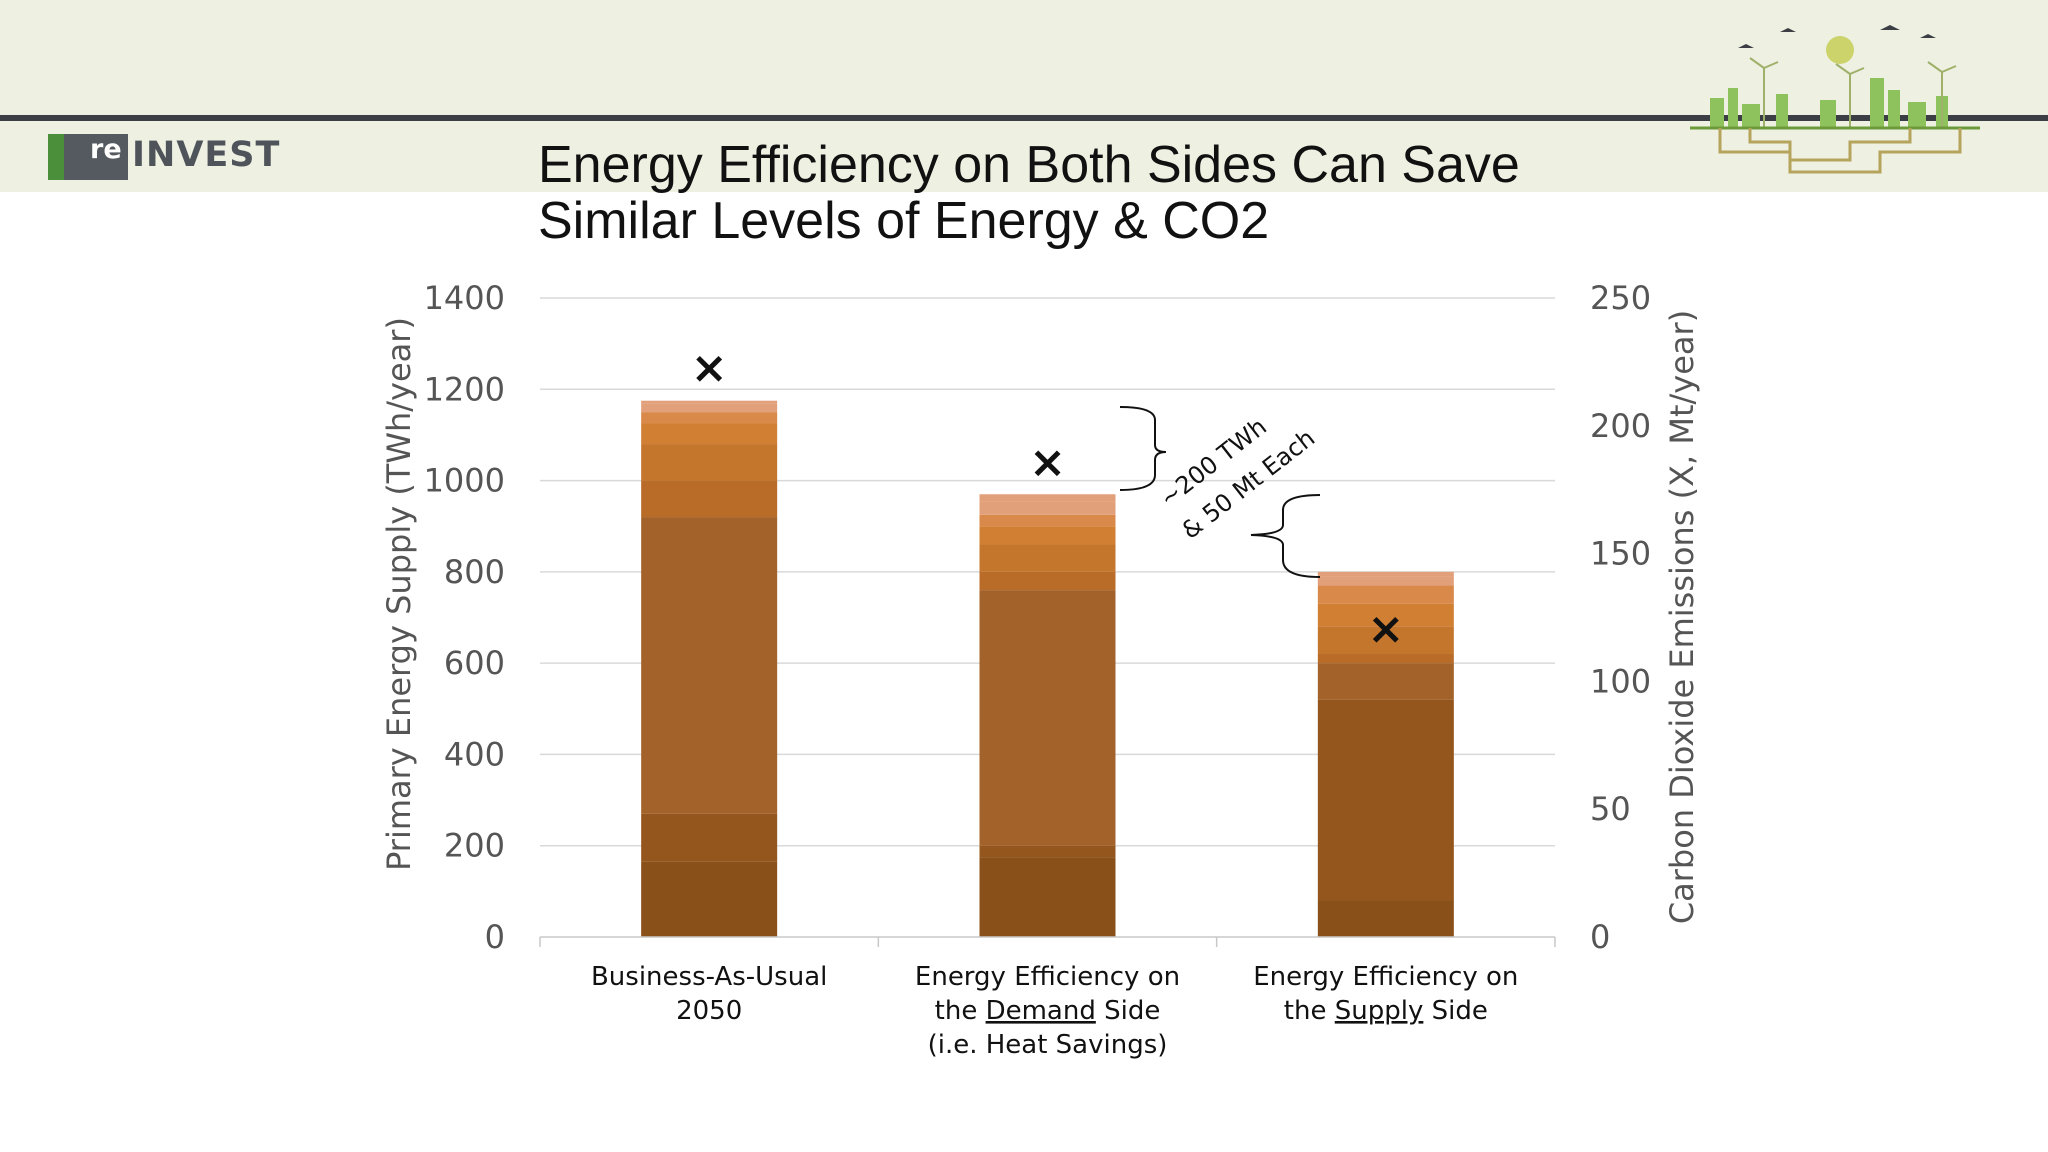 This screenshot has width=2048, height=1152. Describe the element at coordinates (88, 157) in the screenshot. I see `logo-mark` at that location.